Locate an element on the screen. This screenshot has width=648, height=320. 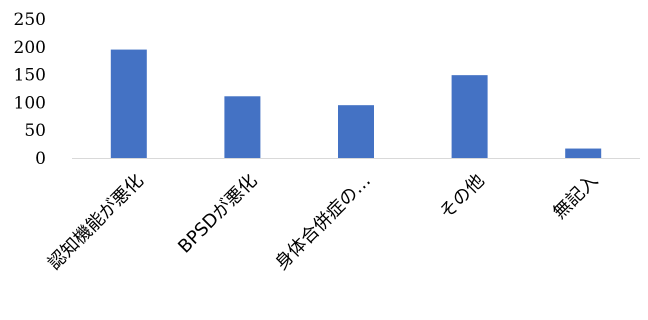
x-tick-label: 認知機能が悪化 is located at coordinates (96, 222).